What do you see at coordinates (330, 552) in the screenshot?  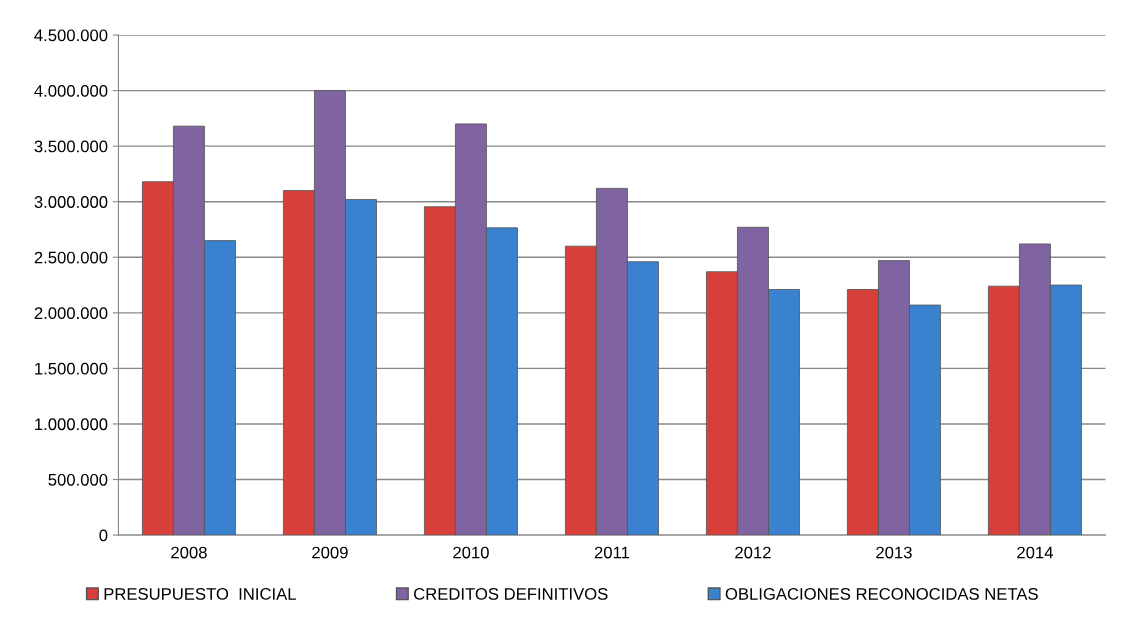 I see `x-tick-label: 2009` at bounding box center [330, 552].